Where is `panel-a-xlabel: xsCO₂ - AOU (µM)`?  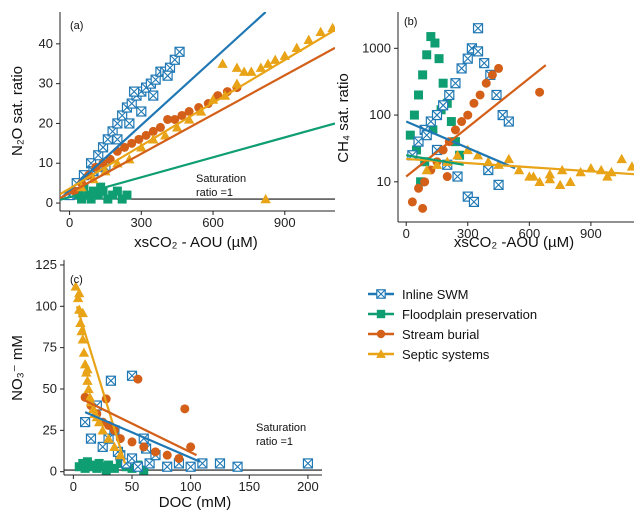 panel-a-xlabel: xsCO₂ - AOU (µM) is located at coordinates (196, 242).